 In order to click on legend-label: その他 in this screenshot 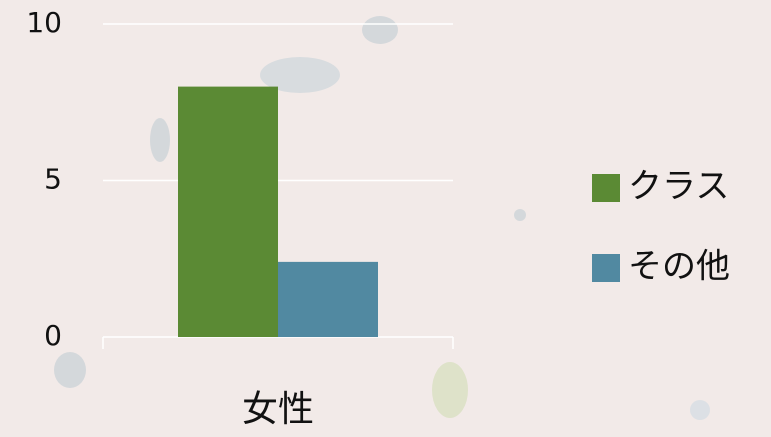, I will do `click(679, 267)`.